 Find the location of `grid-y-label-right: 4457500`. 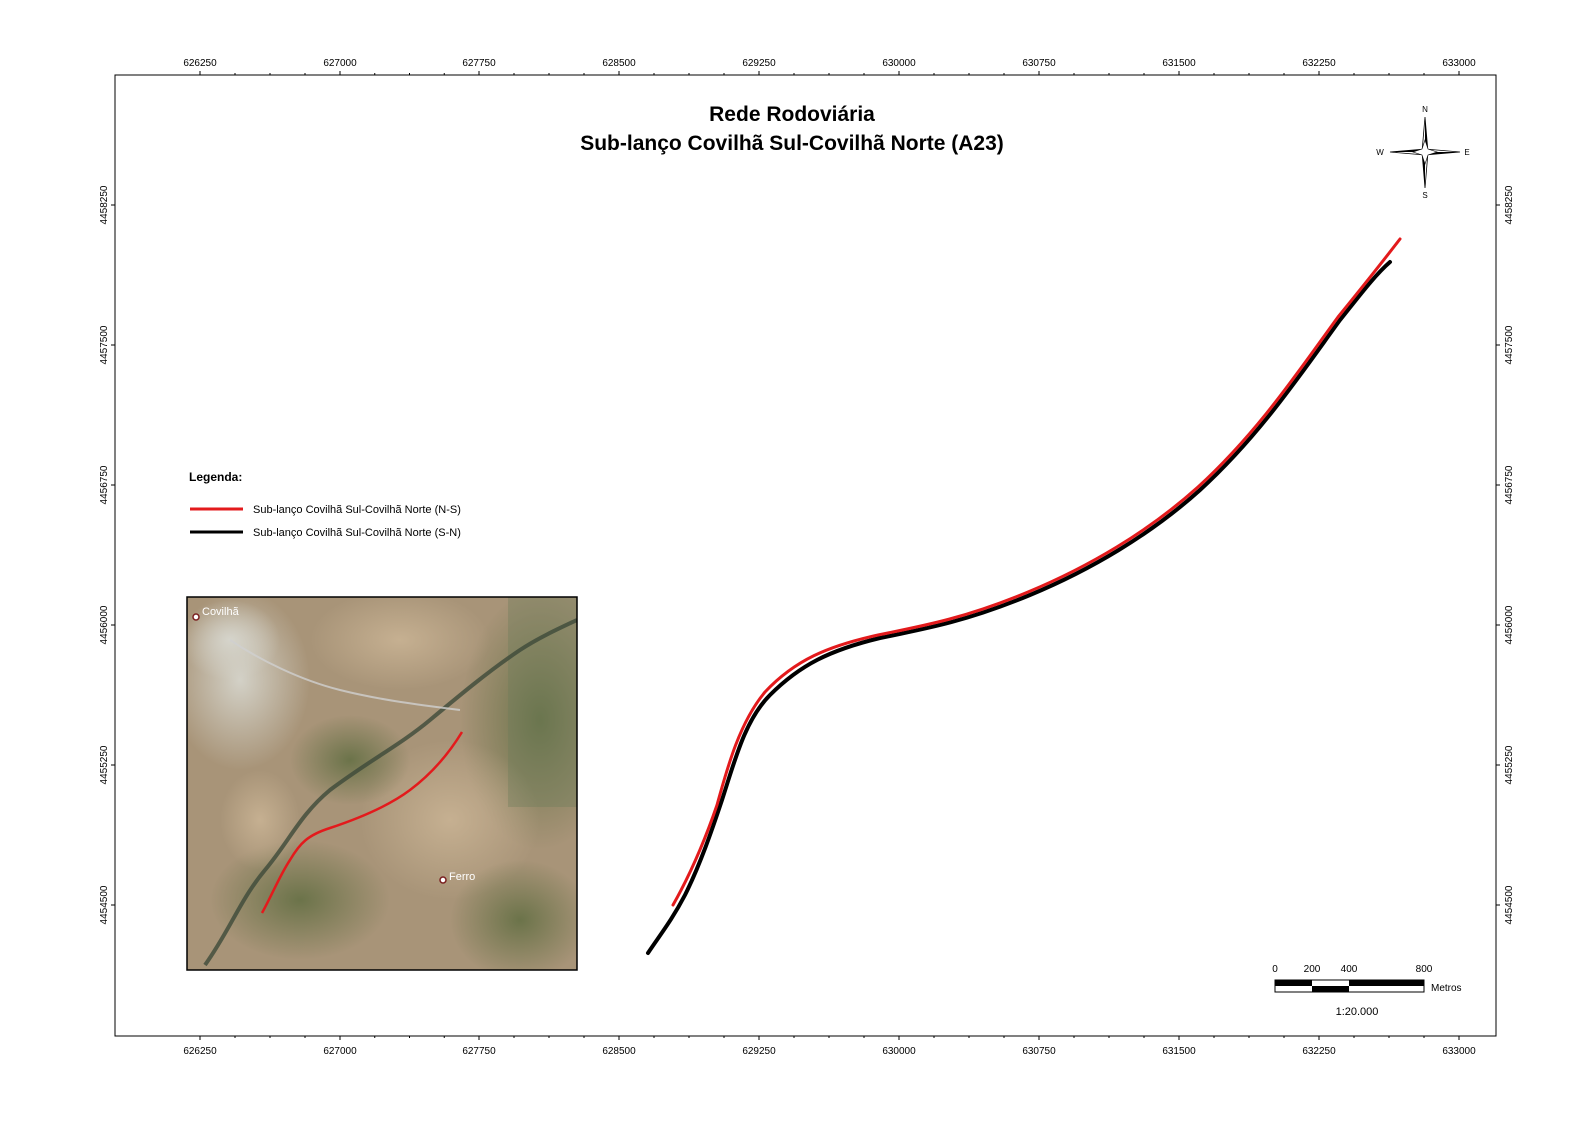

grid-y-label-right: 4457500 is located at coordinates (1509, 344).